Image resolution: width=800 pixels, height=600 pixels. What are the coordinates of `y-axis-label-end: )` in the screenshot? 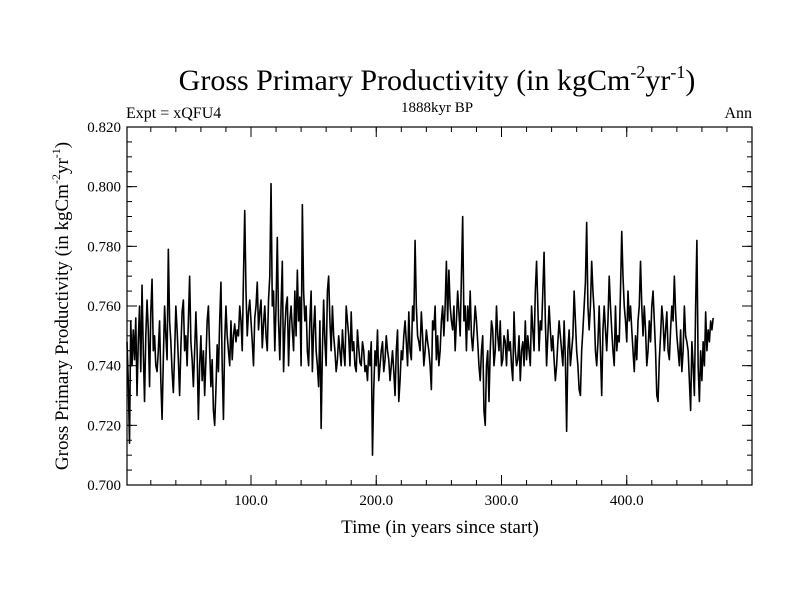 It's located at (62, 145).